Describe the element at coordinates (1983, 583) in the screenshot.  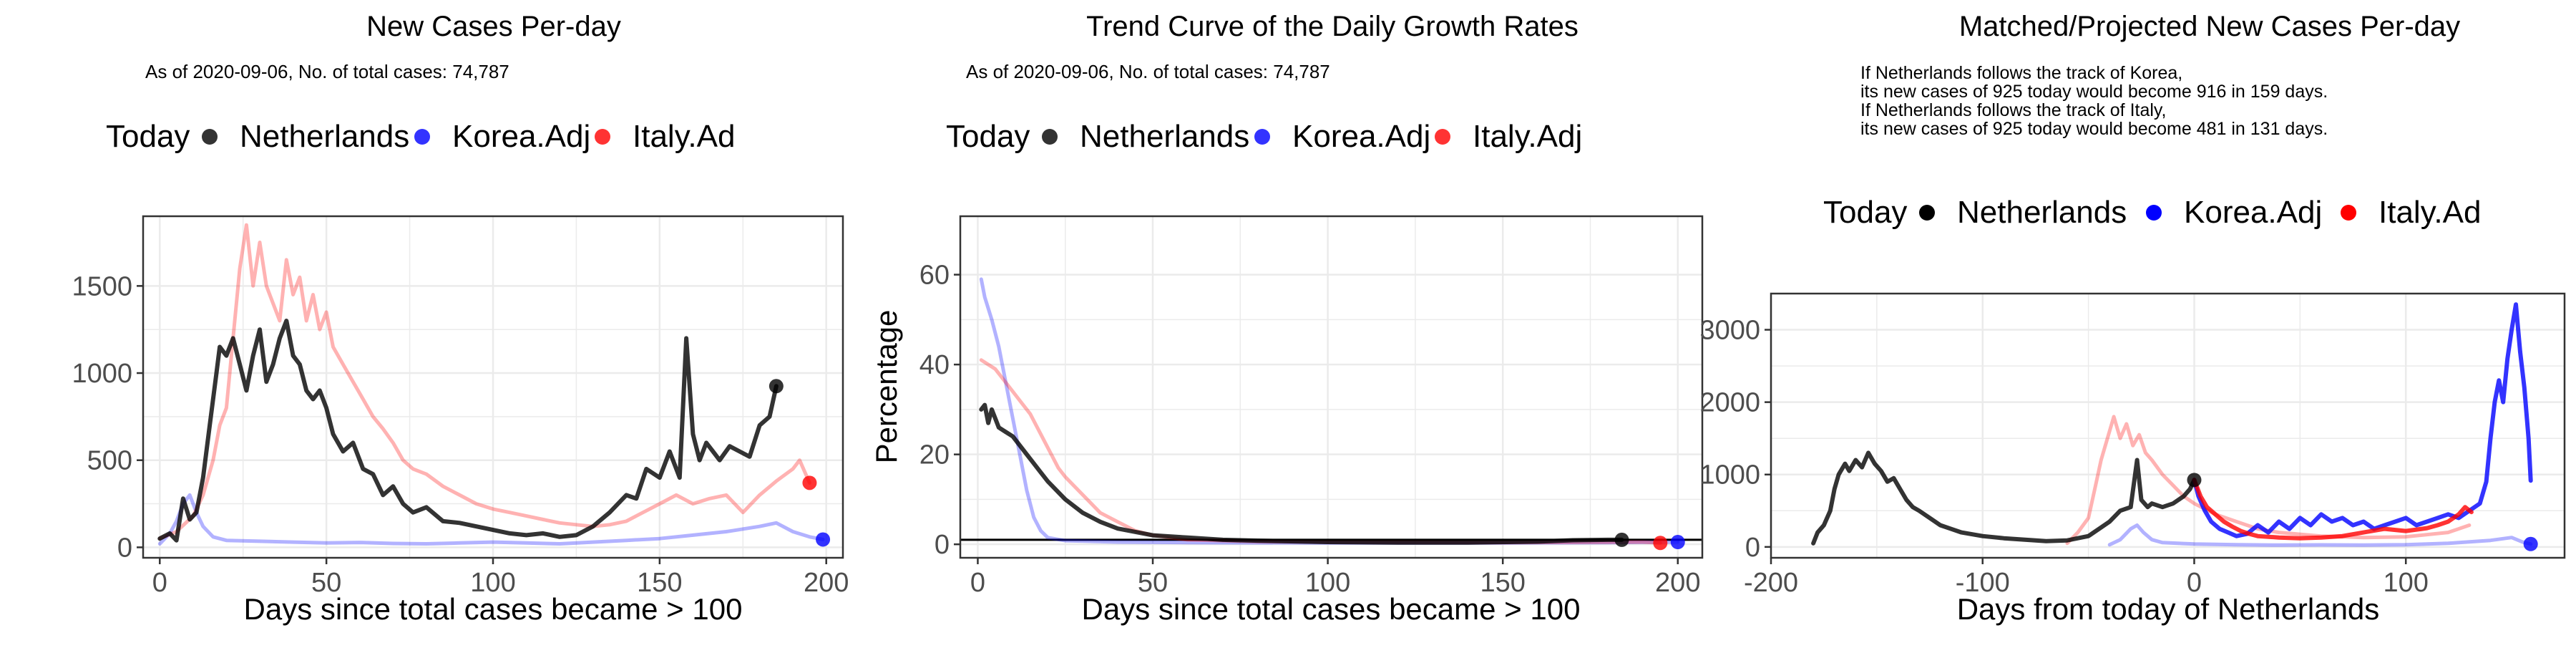
I see `x-tick-label: -100` at that location.